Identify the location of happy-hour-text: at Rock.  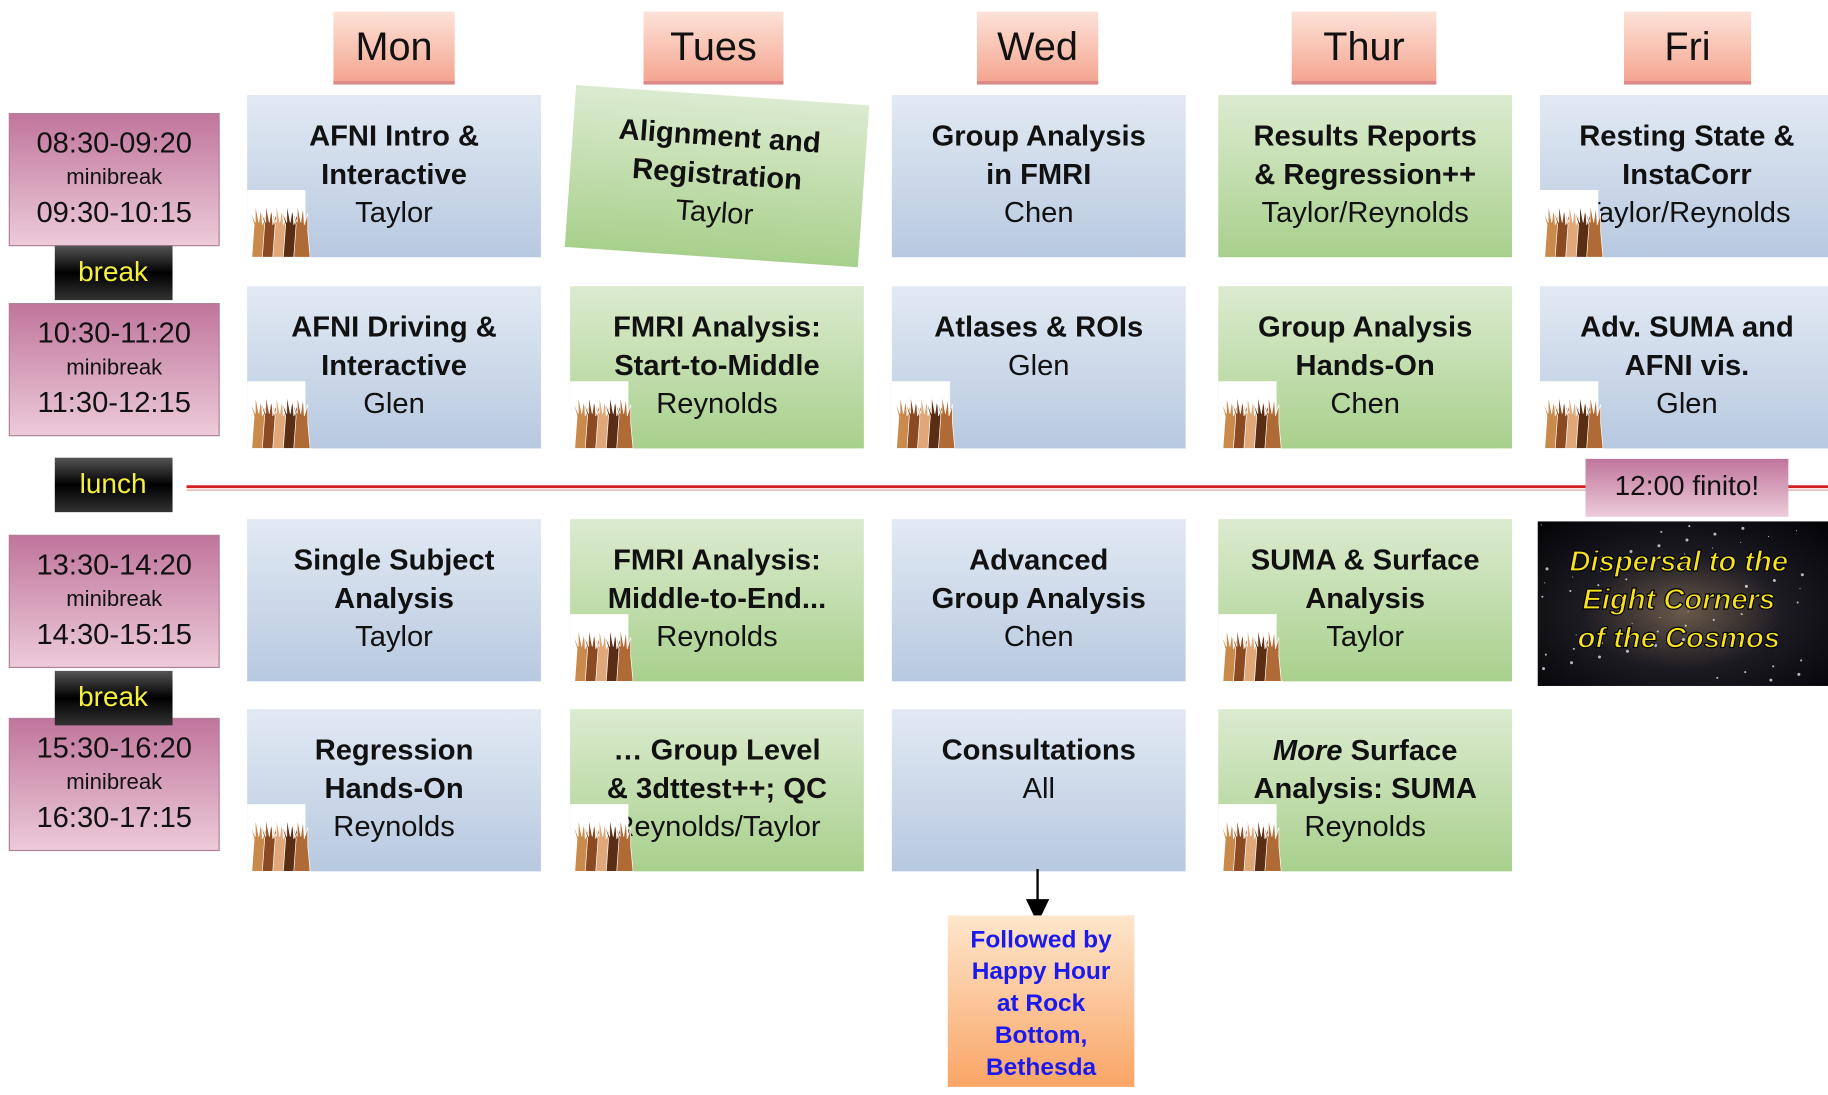
(1041, 1003).